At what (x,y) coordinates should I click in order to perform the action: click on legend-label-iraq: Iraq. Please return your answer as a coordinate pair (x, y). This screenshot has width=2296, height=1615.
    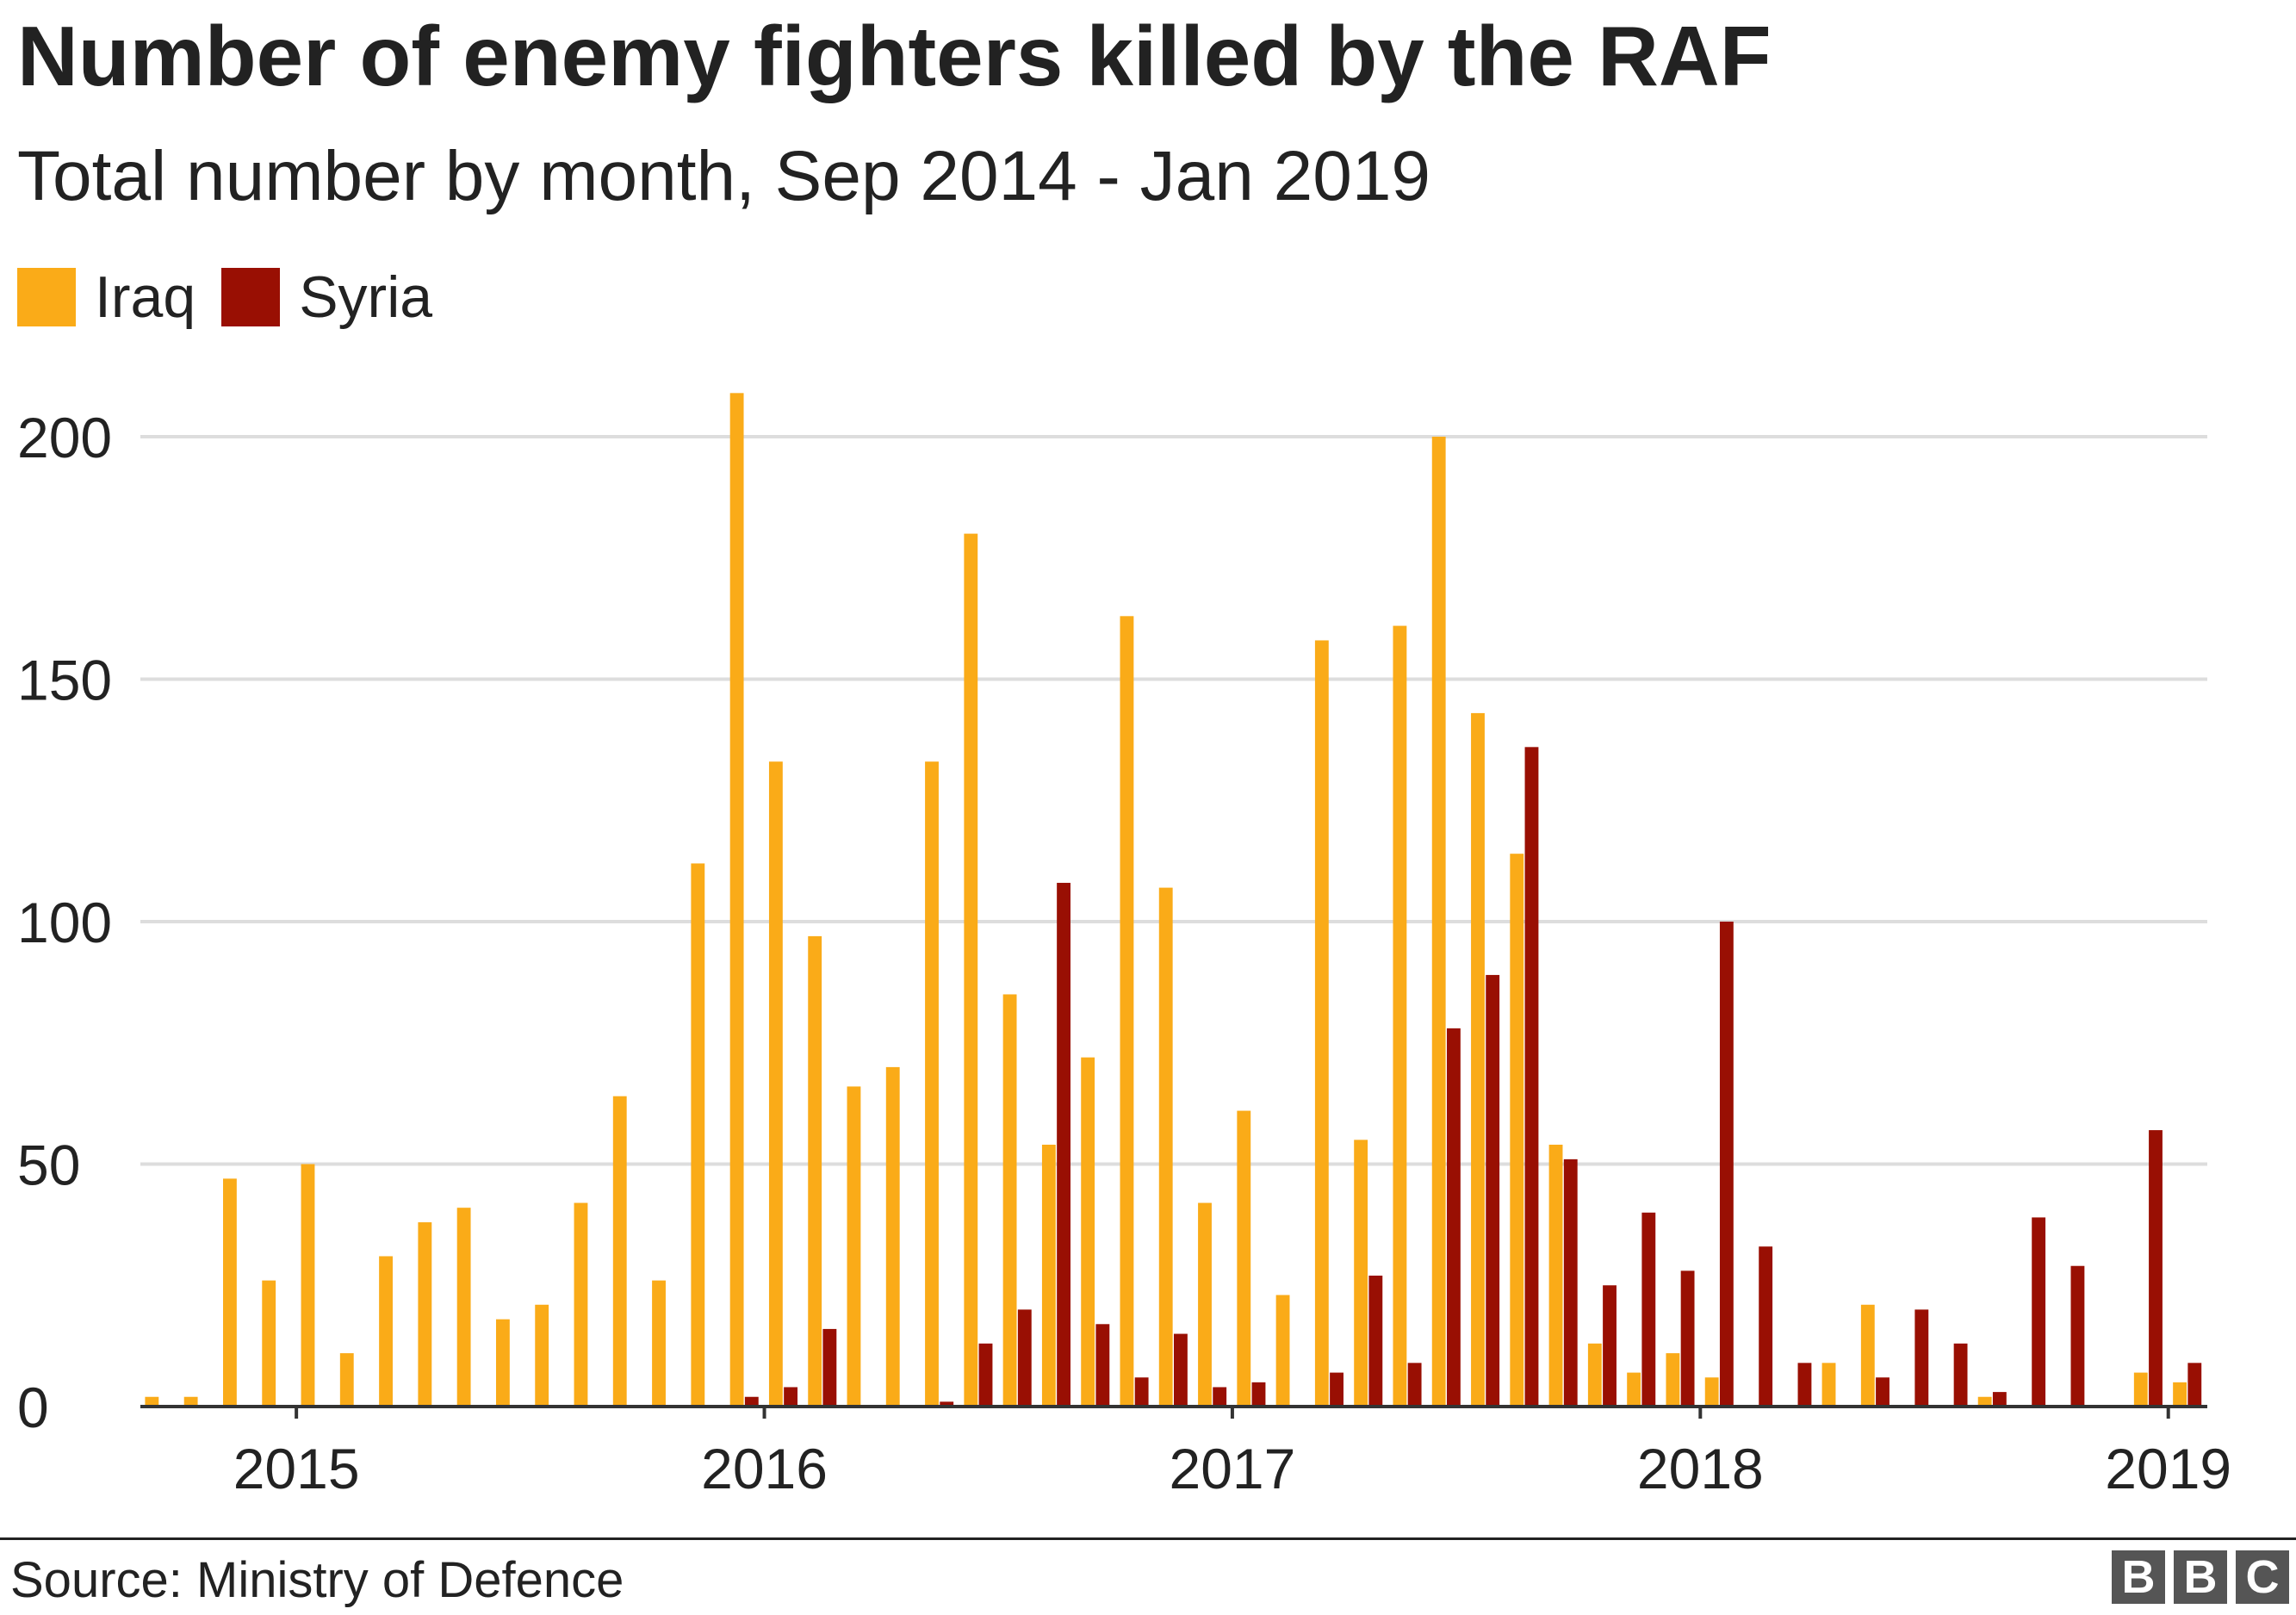
    Looking at the image, I should click on (145, 297).